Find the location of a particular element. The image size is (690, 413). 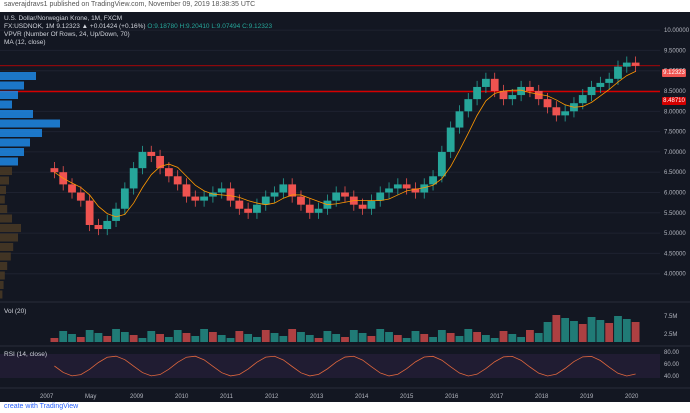

rsi-line is located at coordinates (345, 366).